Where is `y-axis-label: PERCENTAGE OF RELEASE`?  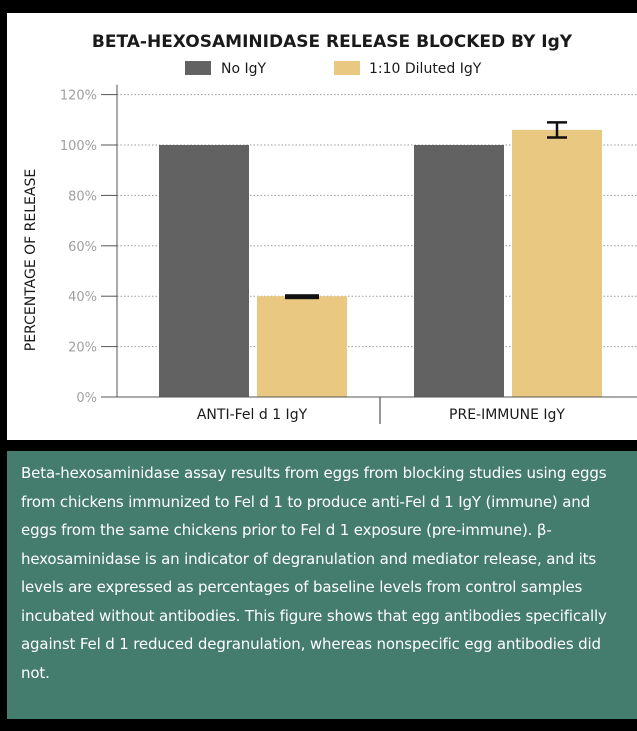 y-axis-label: PERCENTAGE OF RELEASE is located at coordinates (31, 260).